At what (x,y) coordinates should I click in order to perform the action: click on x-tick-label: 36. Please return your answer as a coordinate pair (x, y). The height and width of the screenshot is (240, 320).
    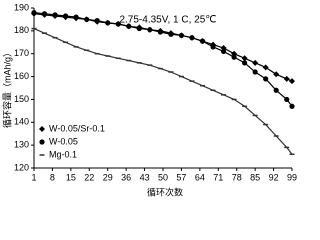
    Looking at the image, I should click on (126, 177).